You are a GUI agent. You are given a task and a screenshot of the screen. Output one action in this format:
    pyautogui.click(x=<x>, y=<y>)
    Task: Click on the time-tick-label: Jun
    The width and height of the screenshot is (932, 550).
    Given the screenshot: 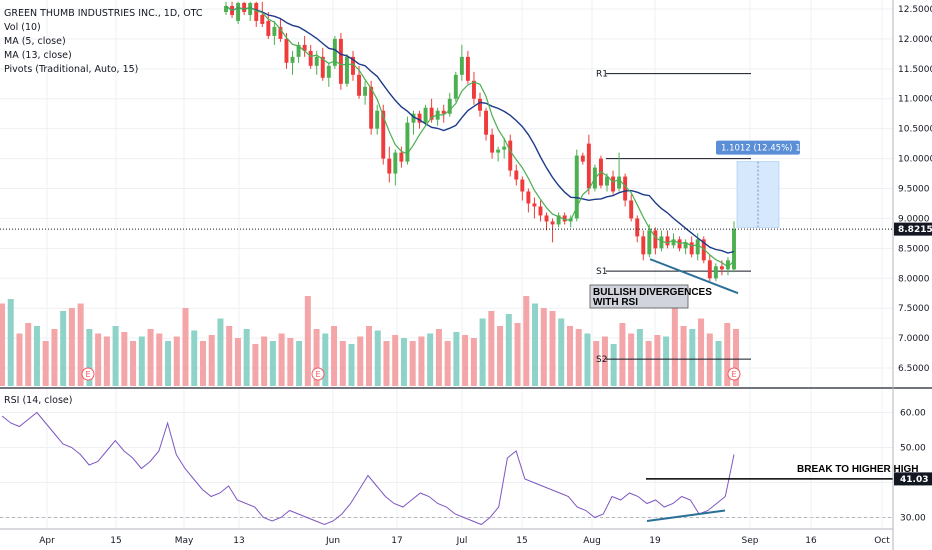 What is the action you would take?
    pyautogui.click(x=332, y=541)
    